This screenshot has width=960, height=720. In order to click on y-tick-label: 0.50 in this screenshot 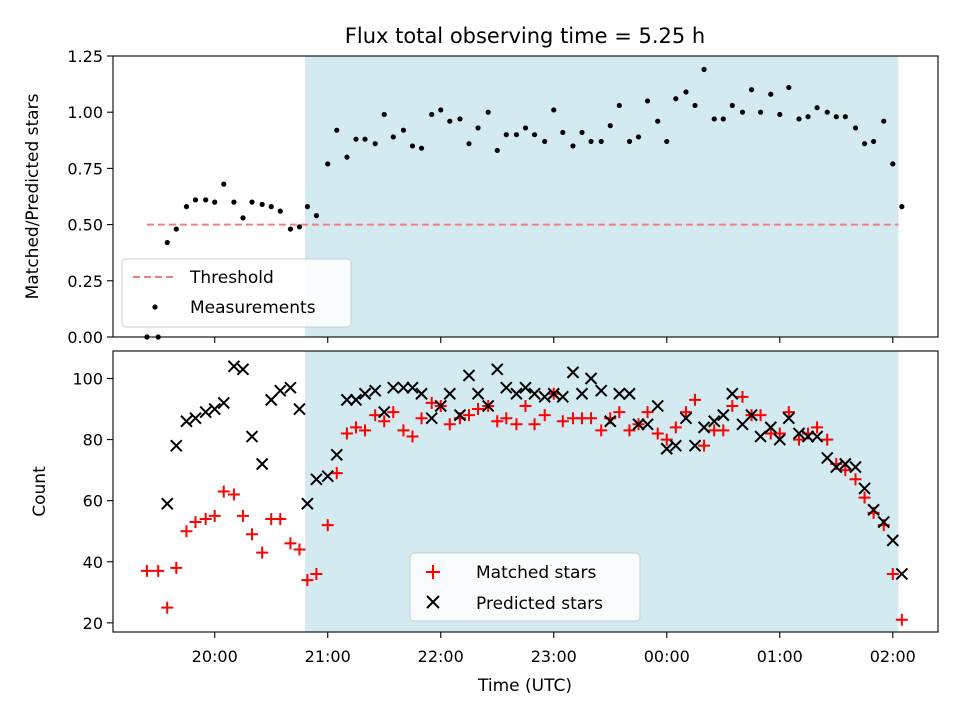, I will do `click(85, 225)`.